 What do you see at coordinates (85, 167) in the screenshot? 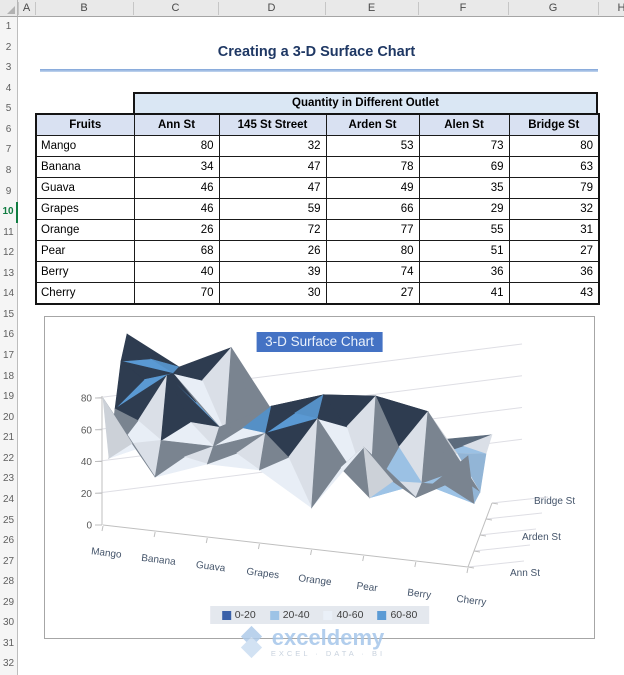
I see `row-label-cell: Banana` at bounding box center [85, 167].